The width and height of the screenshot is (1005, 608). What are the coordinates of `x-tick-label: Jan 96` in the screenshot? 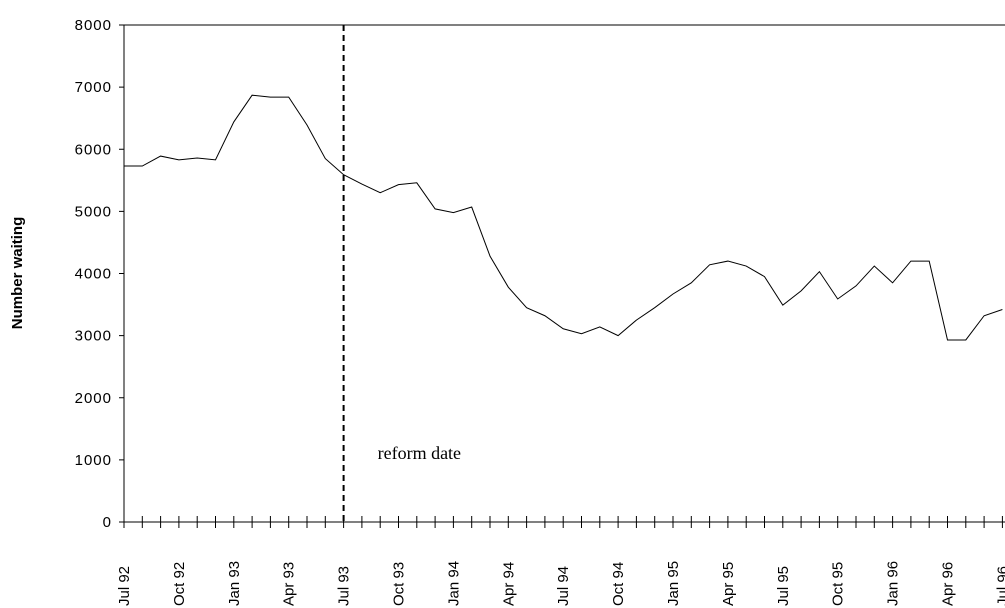 It's located at (893, 583).